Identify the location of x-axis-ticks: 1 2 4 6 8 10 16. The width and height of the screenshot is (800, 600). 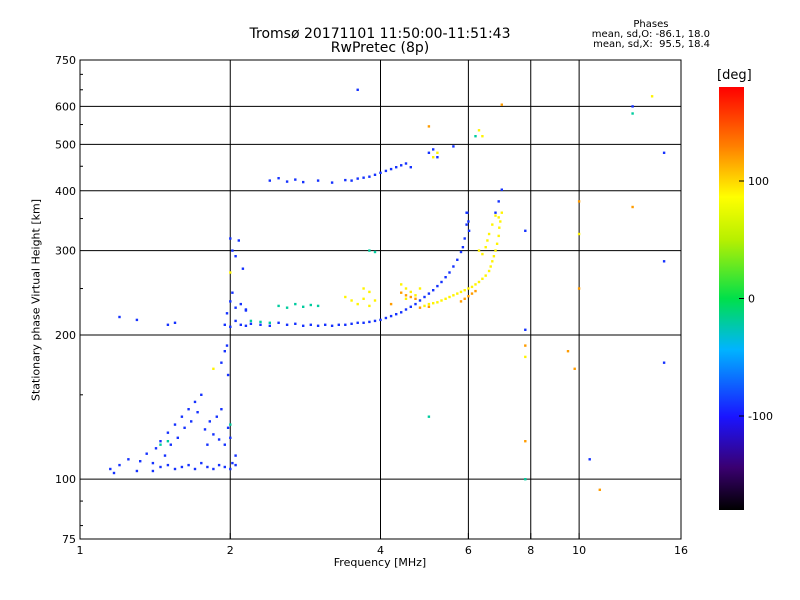
(382, 545).